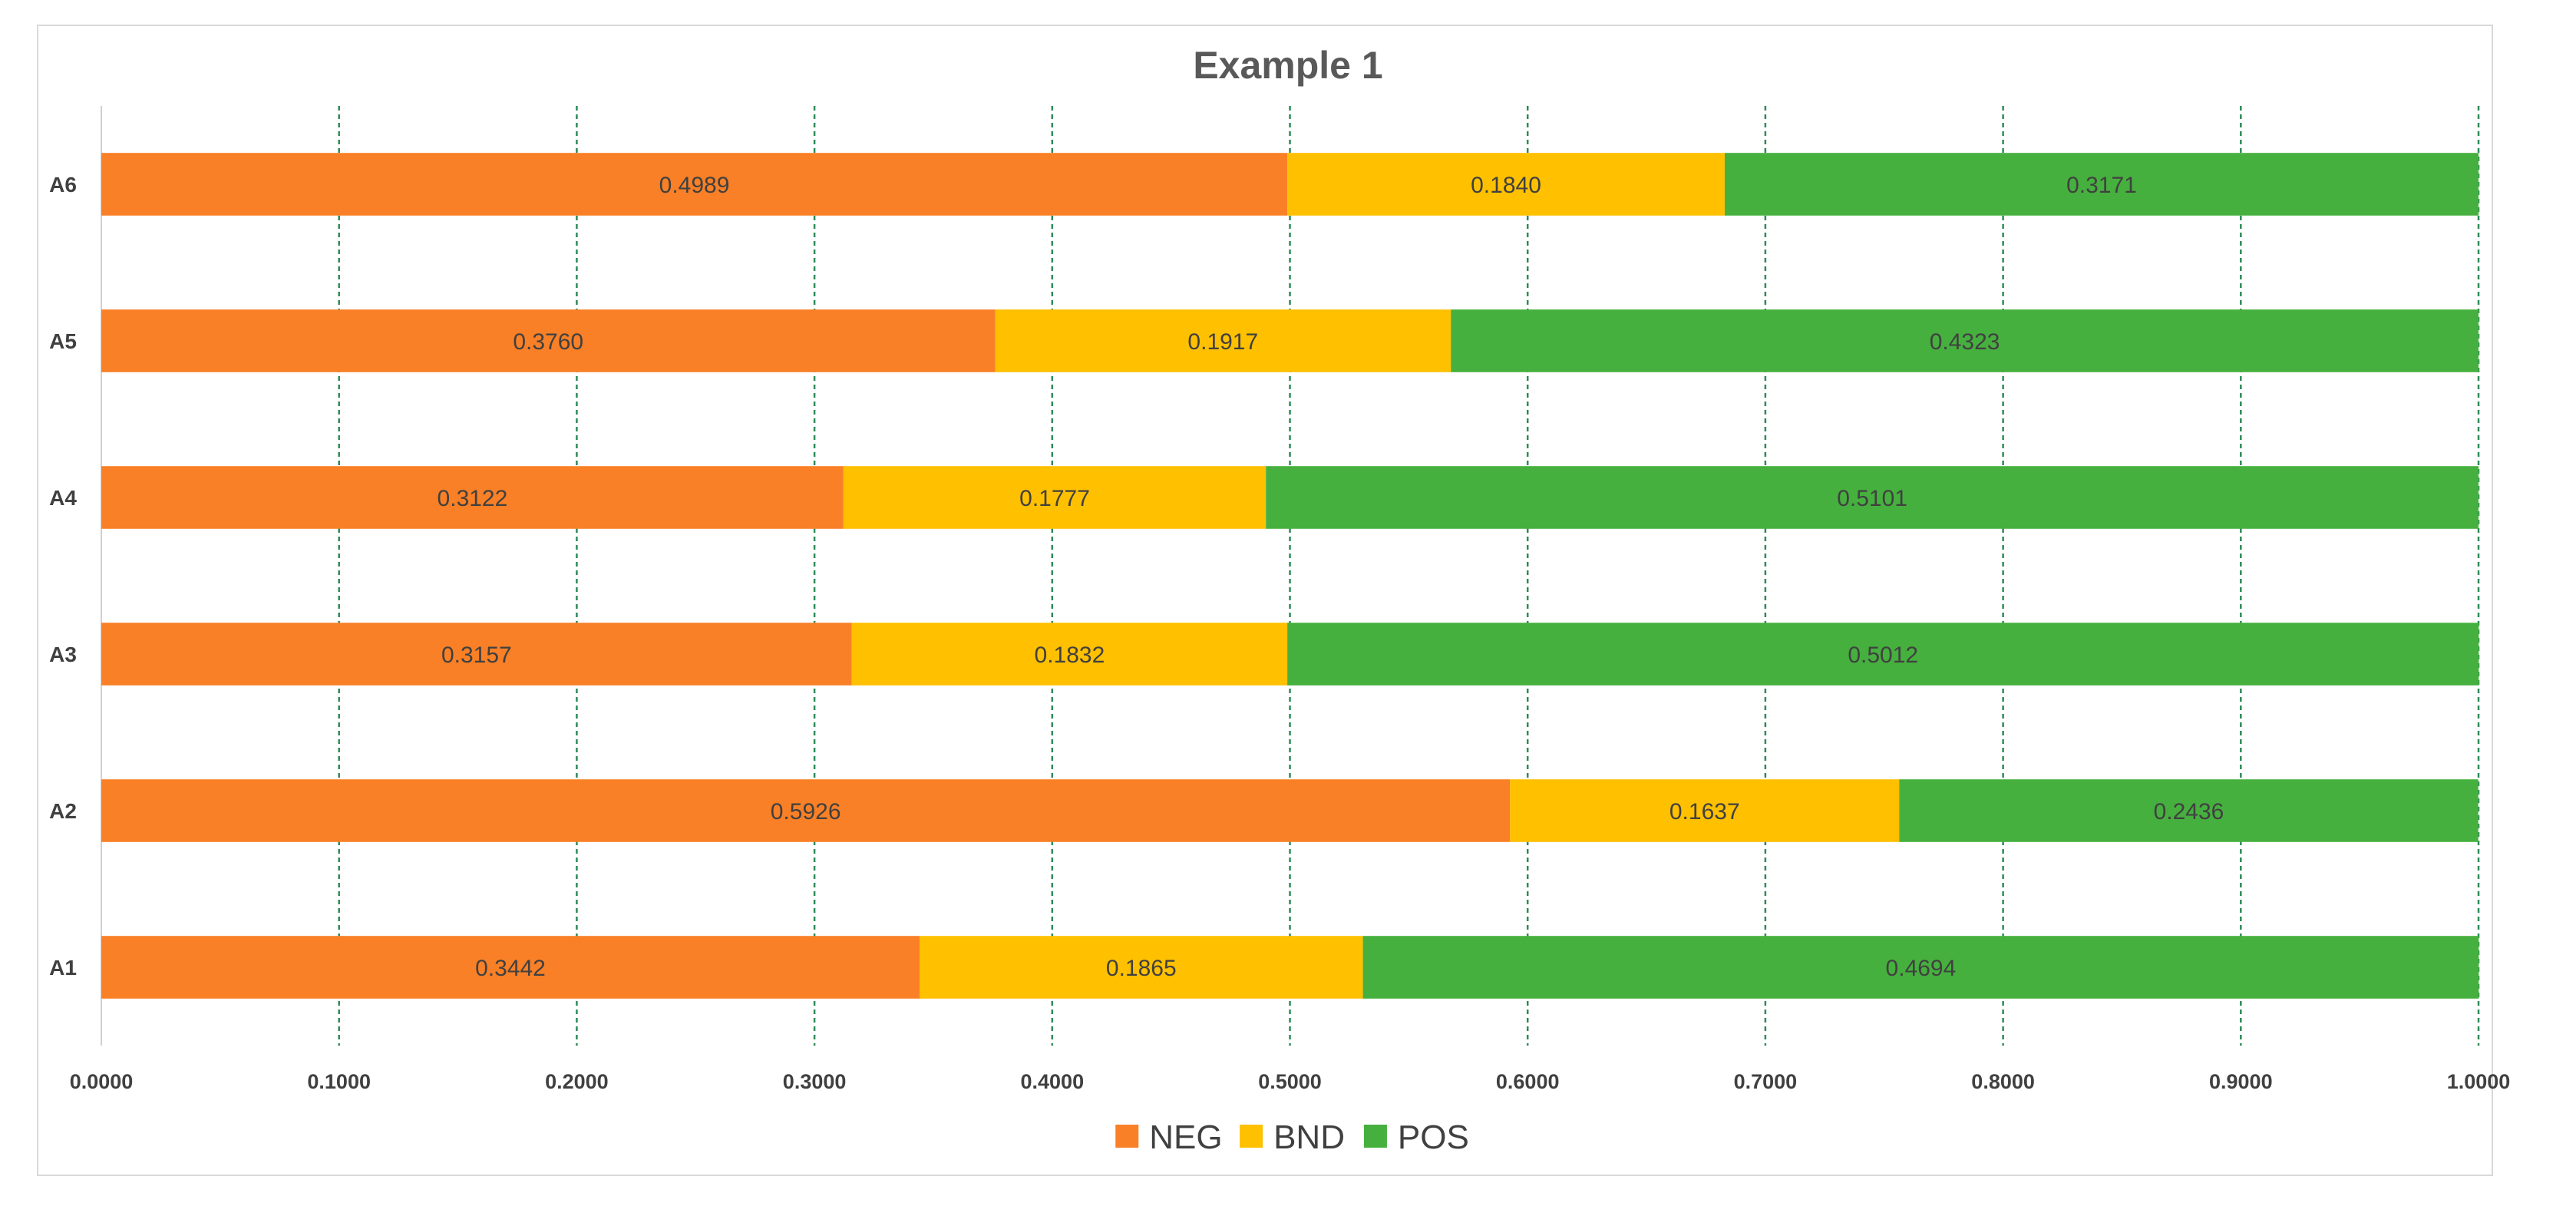 The height and width of the screenshot is (1216, 2576). Describe the element at coordinates (815, 1081) in the screenshot. I see `x-tick-label: 0.3000` at that location.